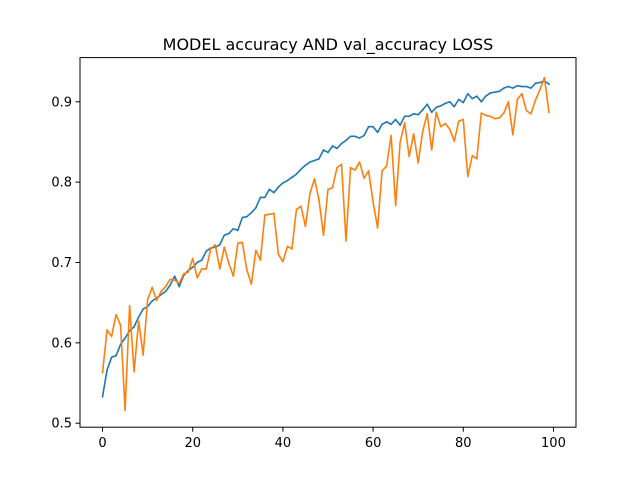 This screenshot has height=480, width=640. What do you see at coordinates (61, 343) in the screenshot?
I see `y-tick-label: 0.6` at bounding box center [61, 343].